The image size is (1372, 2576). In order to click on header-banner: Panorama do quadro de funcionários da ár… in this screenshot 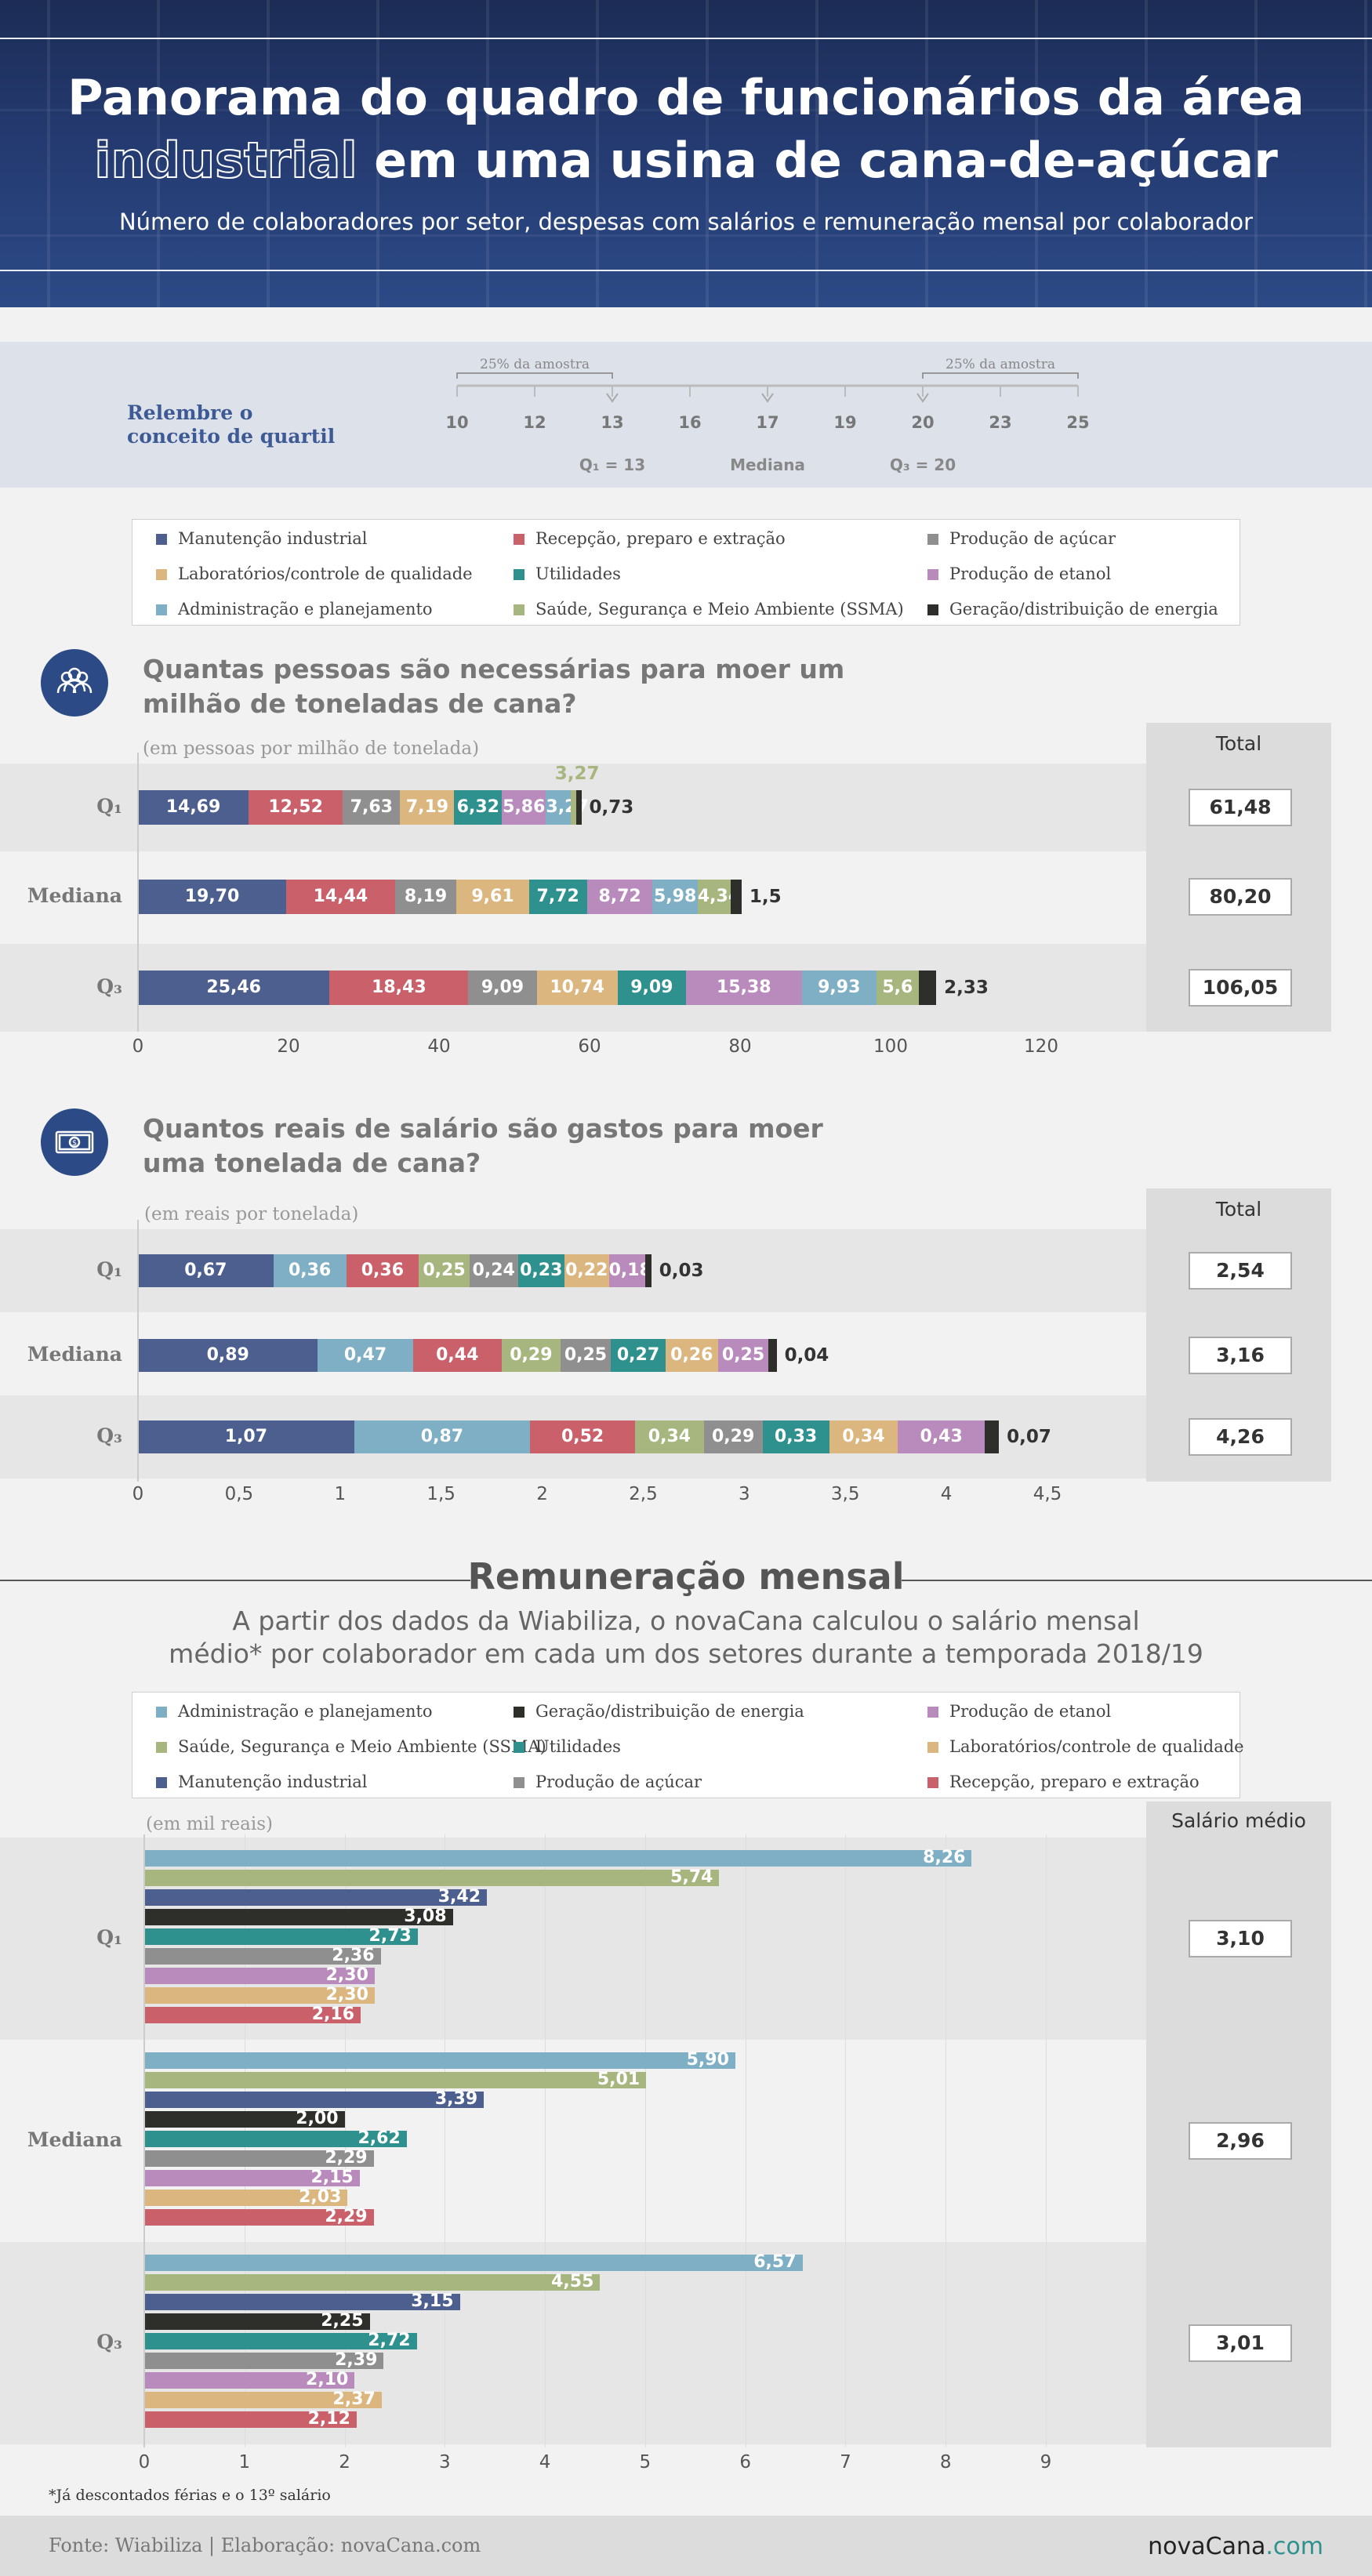, I will do `click(686, 153)`.